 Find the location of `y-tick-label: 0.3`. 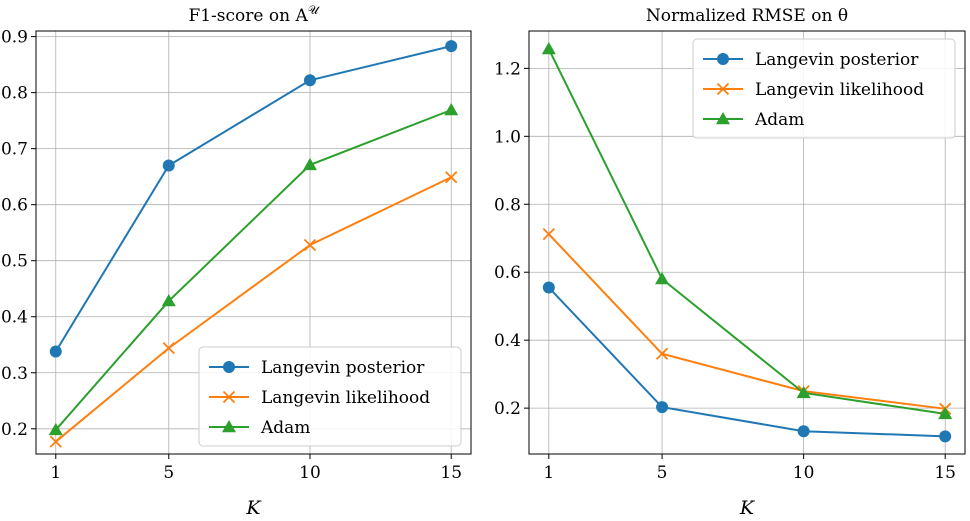

y-tick-label: 0.3 is located at coordinates (14, 374).